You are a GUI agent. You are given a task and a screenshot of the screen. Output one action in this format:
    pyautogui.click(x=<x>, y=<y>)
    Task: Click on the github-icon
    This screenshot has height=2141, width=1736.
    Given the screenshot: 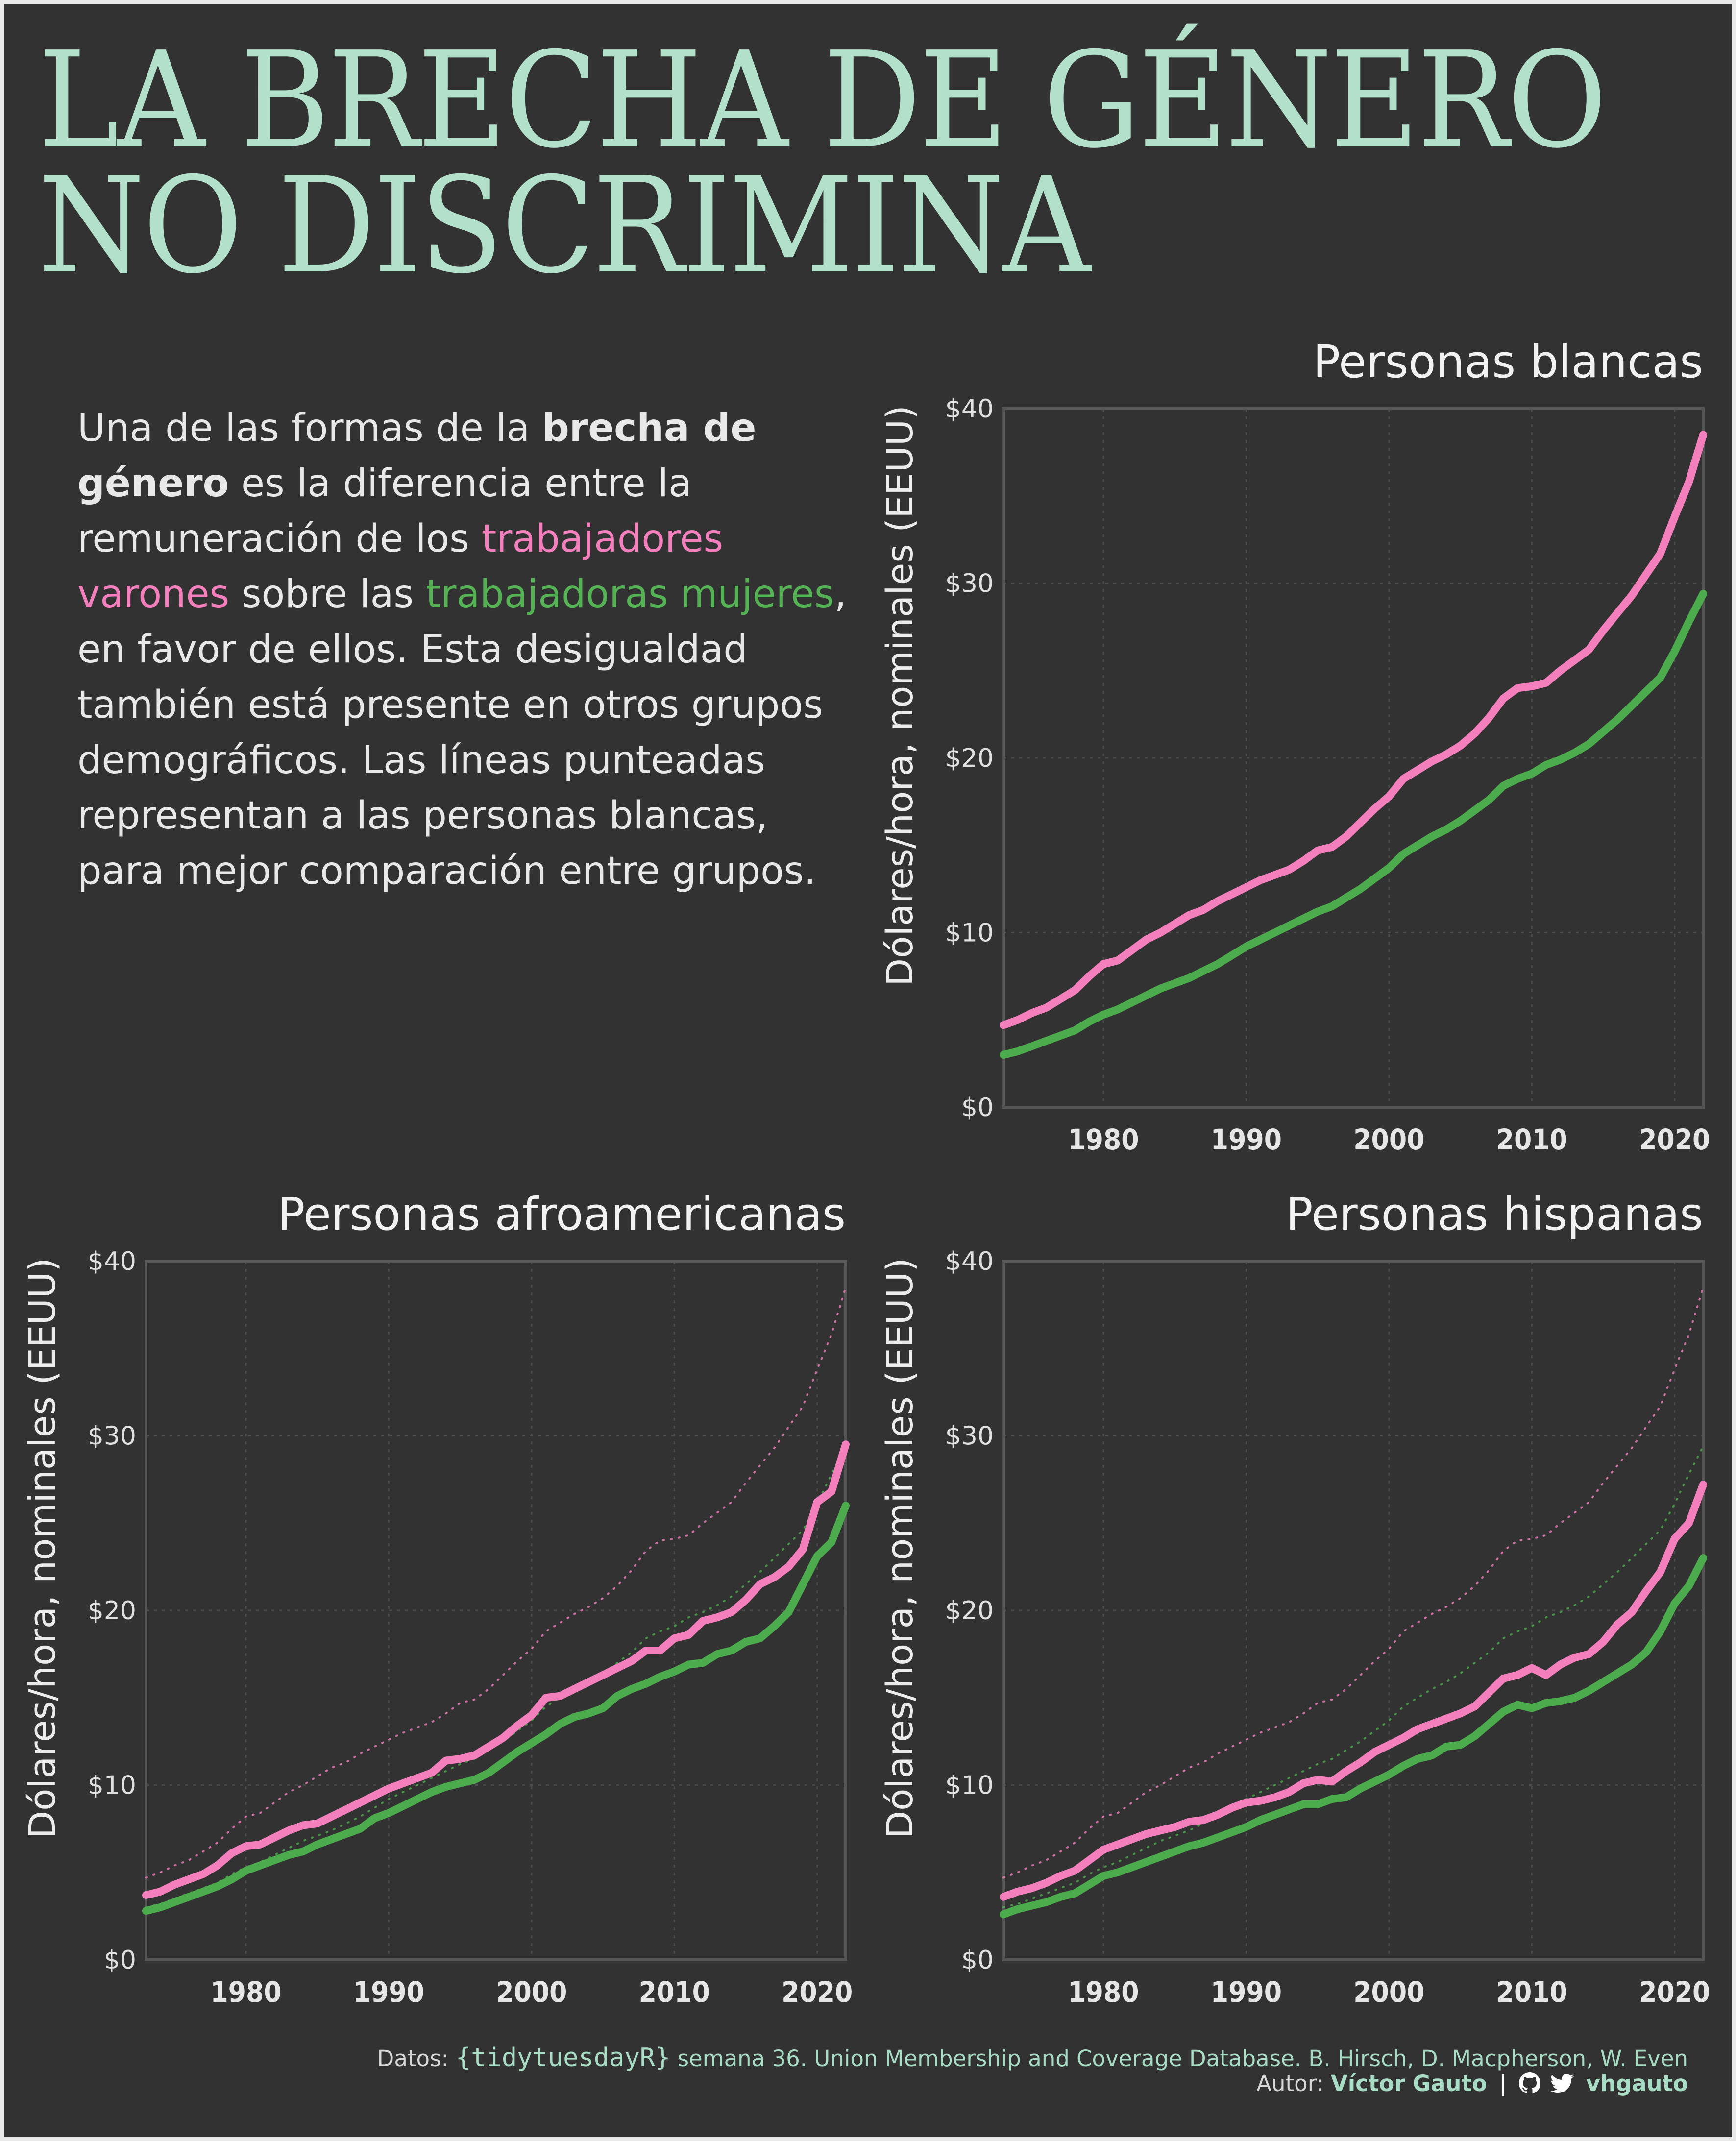 What is the action you would take?
    pyautogui.click(x=1529, y=2083)
    